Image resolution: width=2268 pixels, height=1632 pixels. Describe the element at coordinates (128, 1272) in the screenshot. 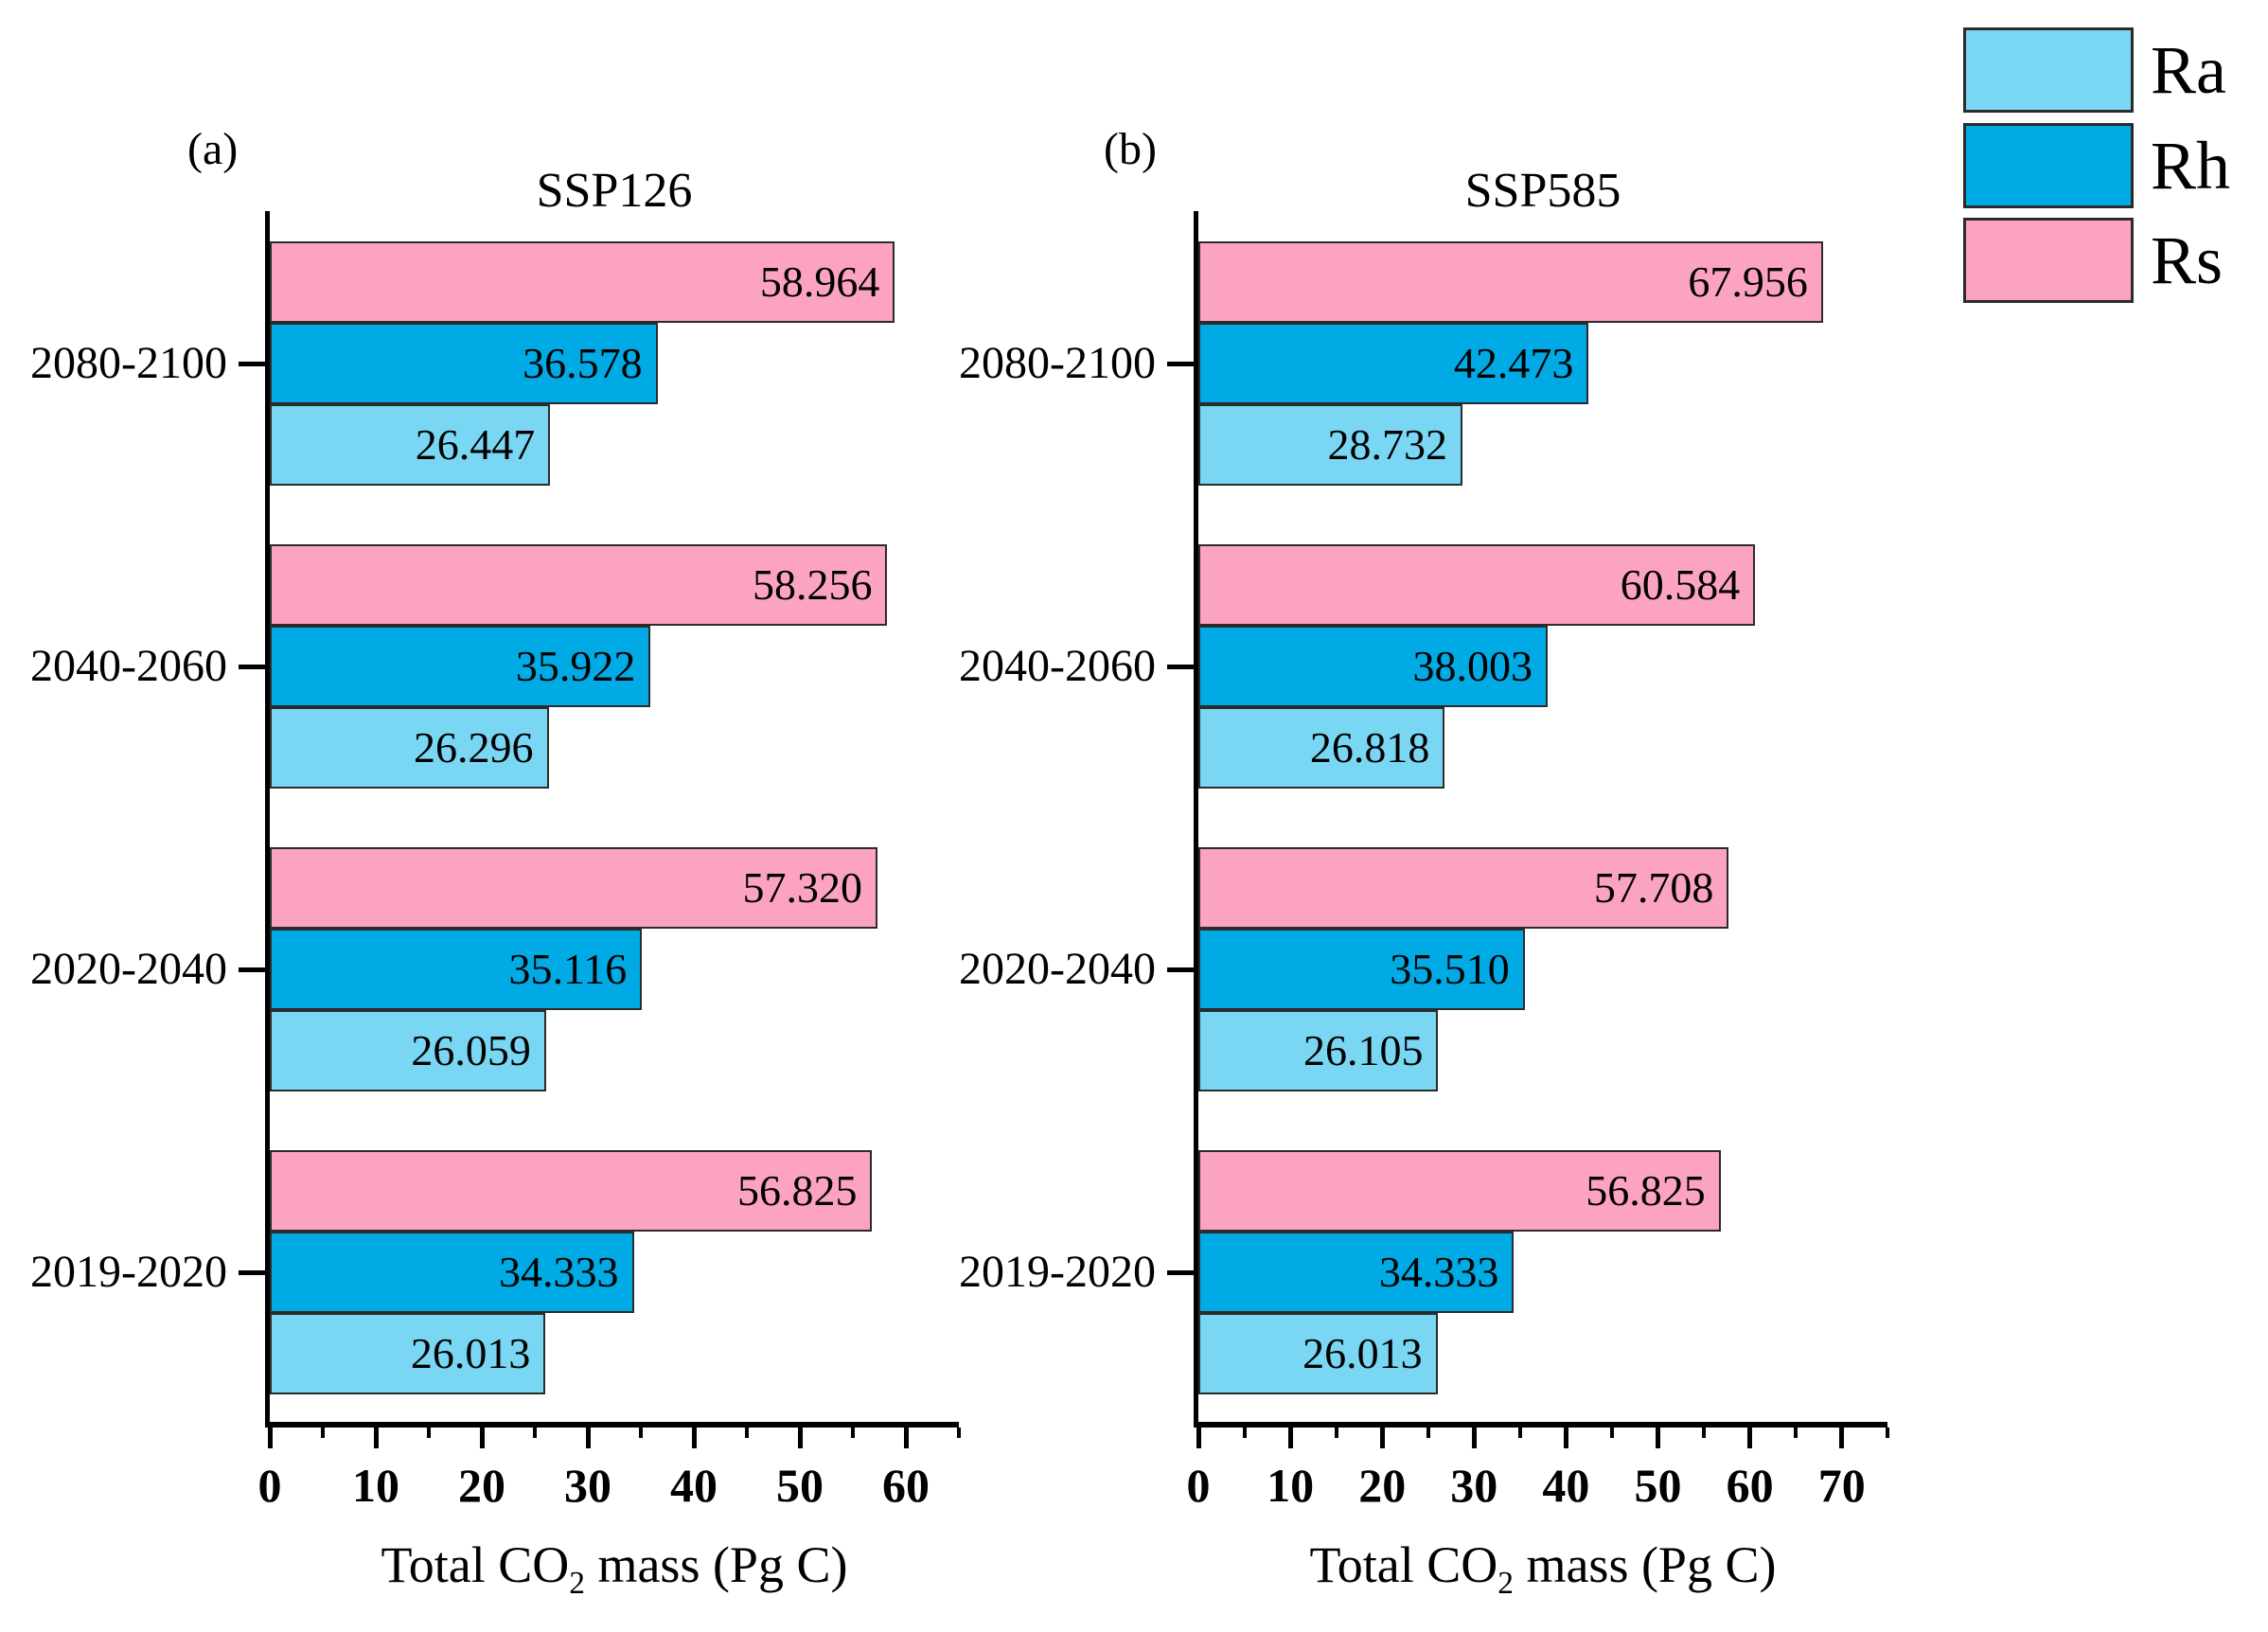

I see `y-tick-label: 2019-2020` at that location.